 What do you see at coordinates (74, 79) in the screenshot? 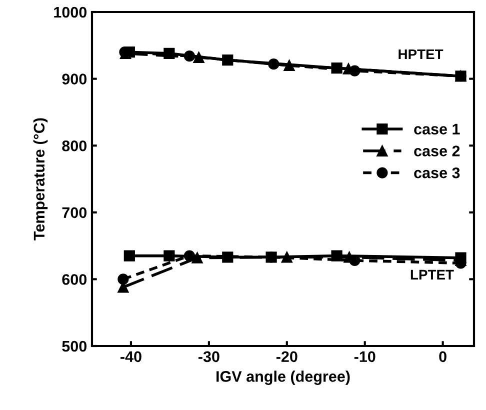
I see `y-tick-label: 900` at bounding box center [74, 79].